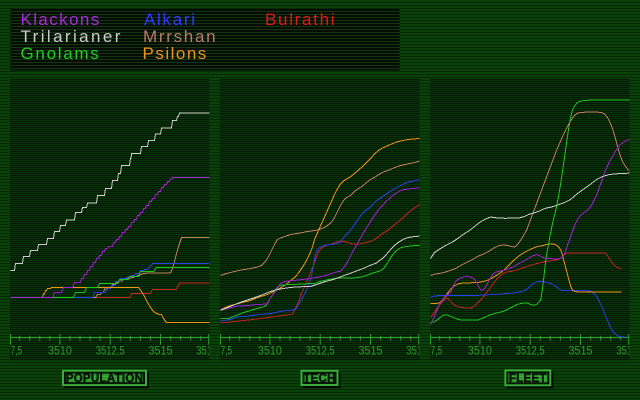  What do you see at coordinates (180, 36) in the screenshot?
I see `svg-text: Mrrshan` at bounding box center [180, 36].